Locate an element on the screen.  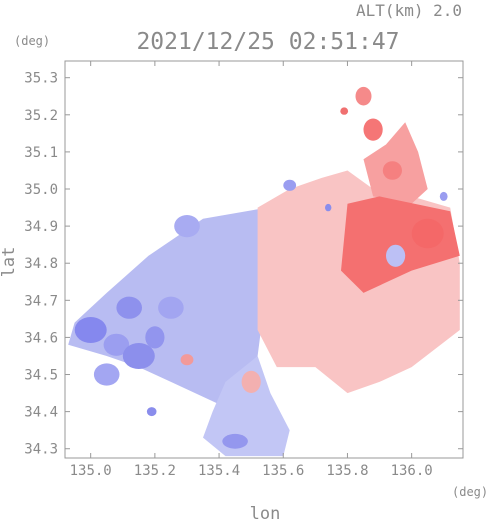
y-tick-label: 35.1 is located at coordinates (41, 153).